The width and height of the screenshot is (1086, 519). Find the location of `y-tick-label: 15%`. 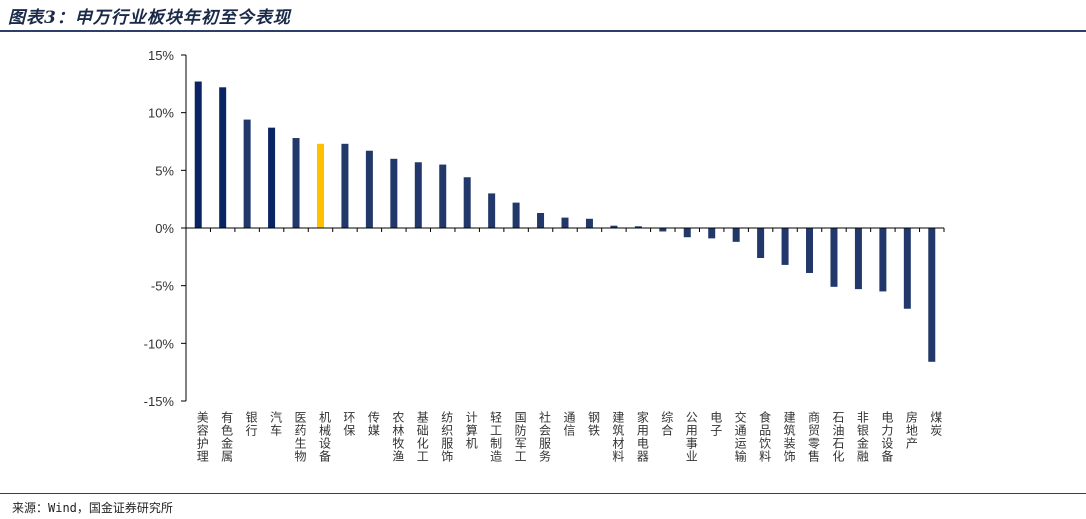

y-tick-label: 15% is located at coordinates (161, 55).